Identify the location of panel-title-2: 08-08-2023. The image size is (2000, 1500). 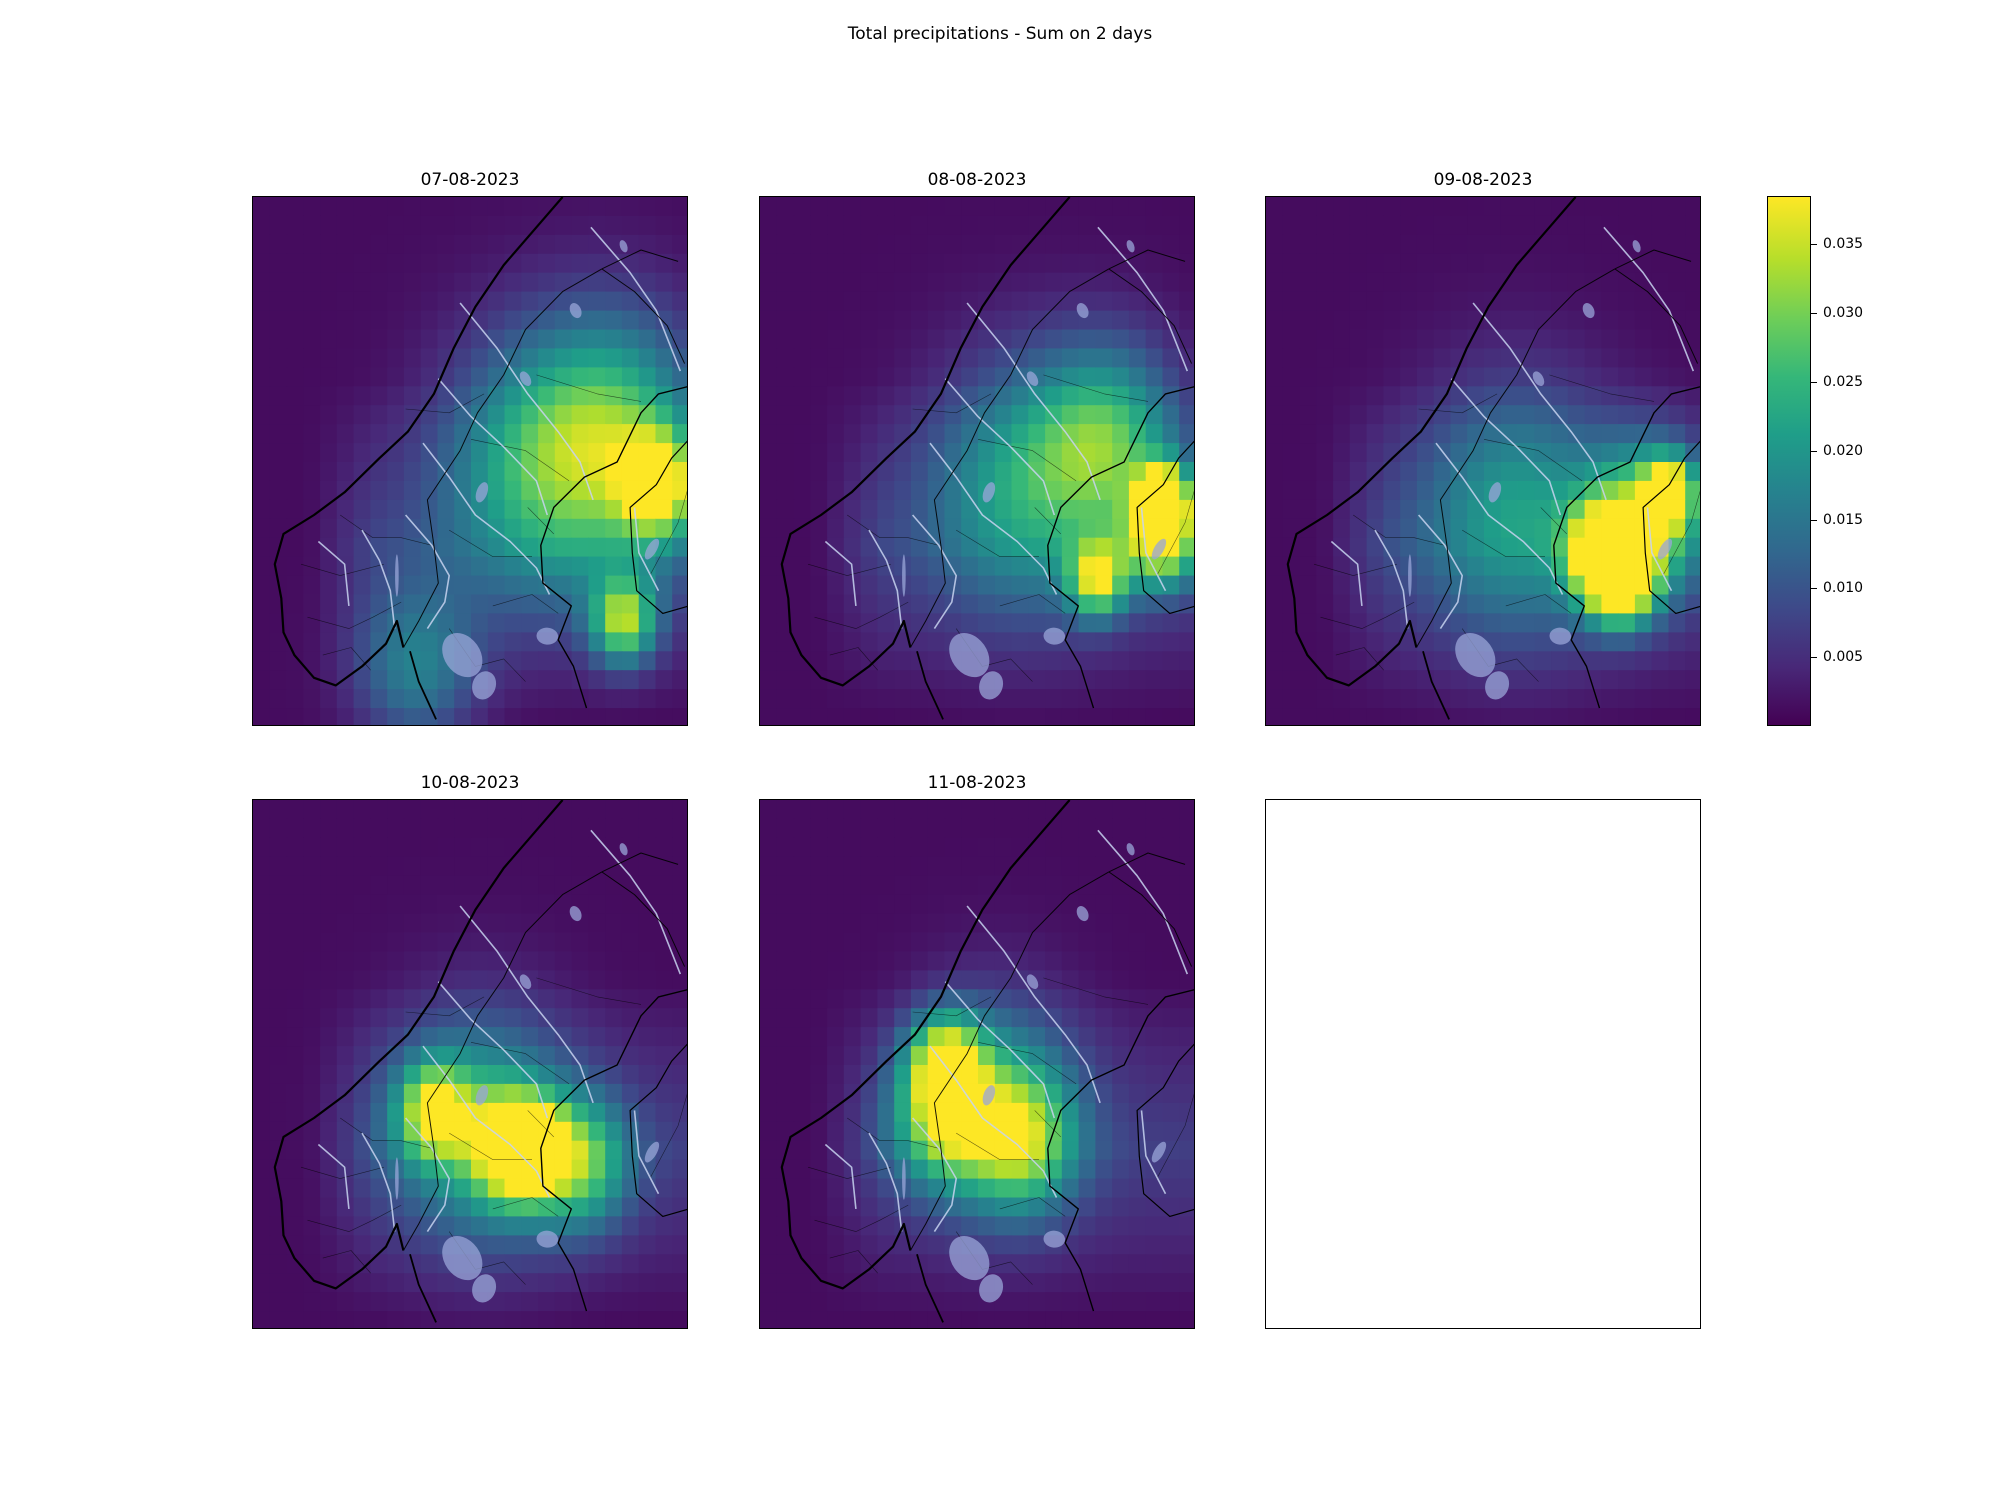
(977, 180).